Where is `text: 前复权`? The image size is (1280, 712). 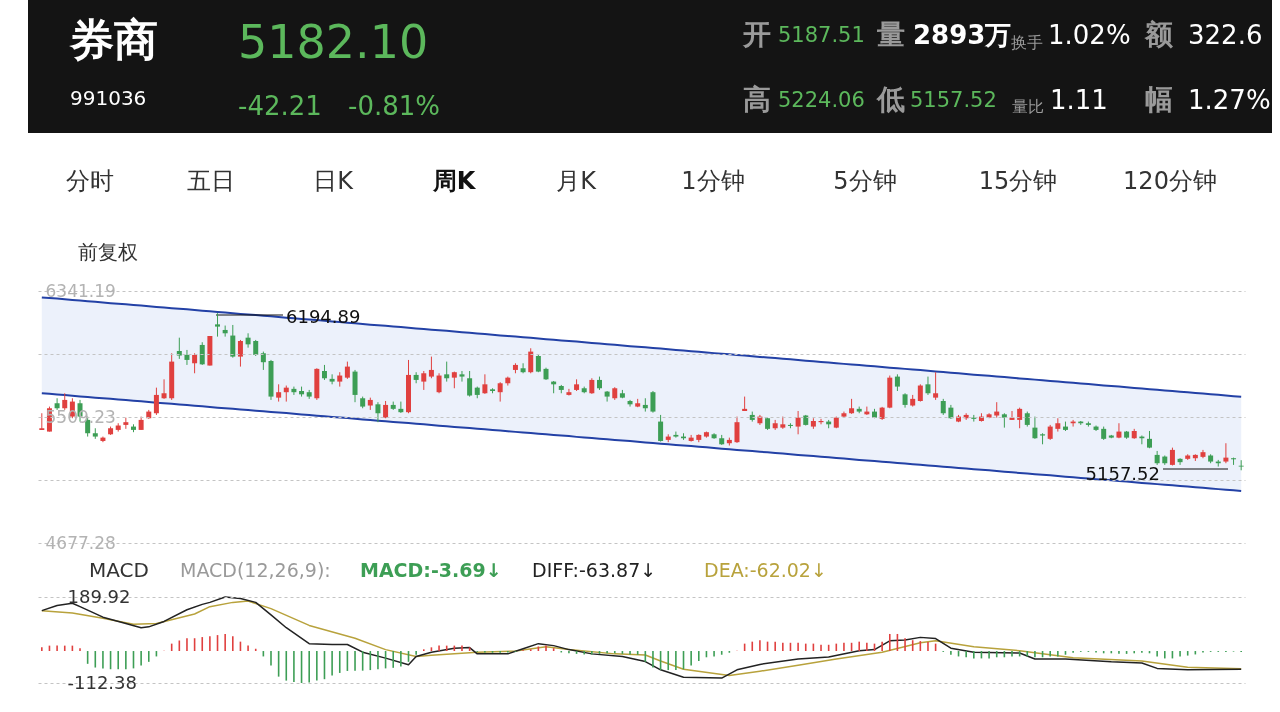 text: 前复权 is located at coordinates (108, 252).